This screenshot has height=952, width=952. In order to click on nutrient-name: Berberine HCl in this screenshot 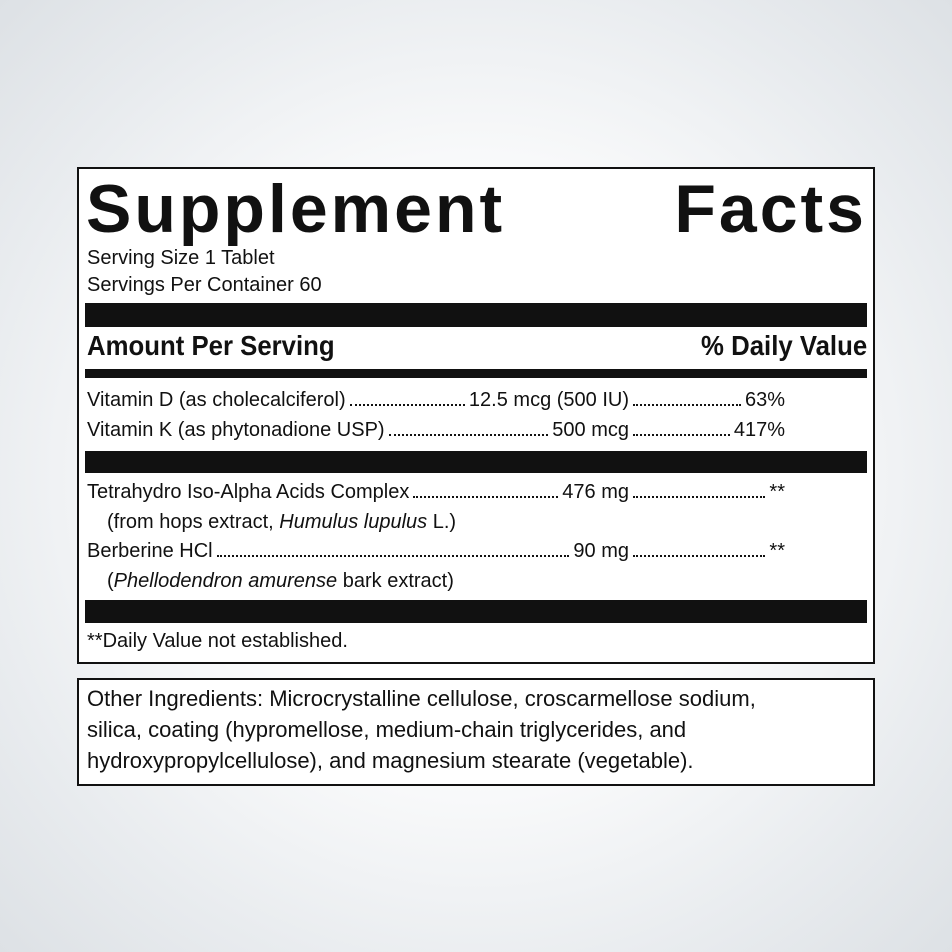, I will do `click(150, 551)`.